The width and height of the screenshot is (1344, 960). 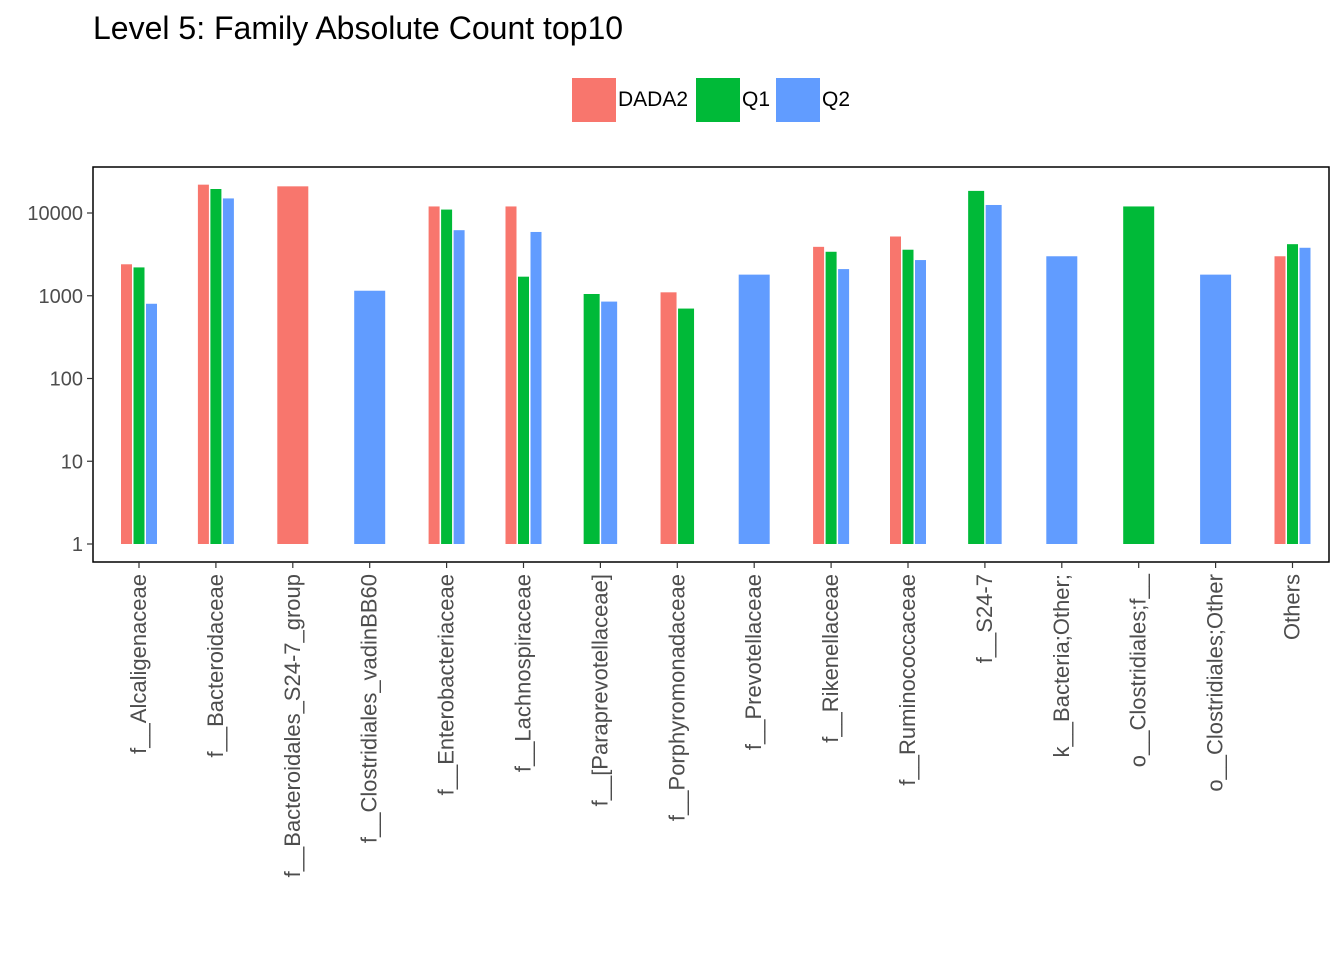 I want to click on y-tick-label: 1, so click(x=77, y=545).